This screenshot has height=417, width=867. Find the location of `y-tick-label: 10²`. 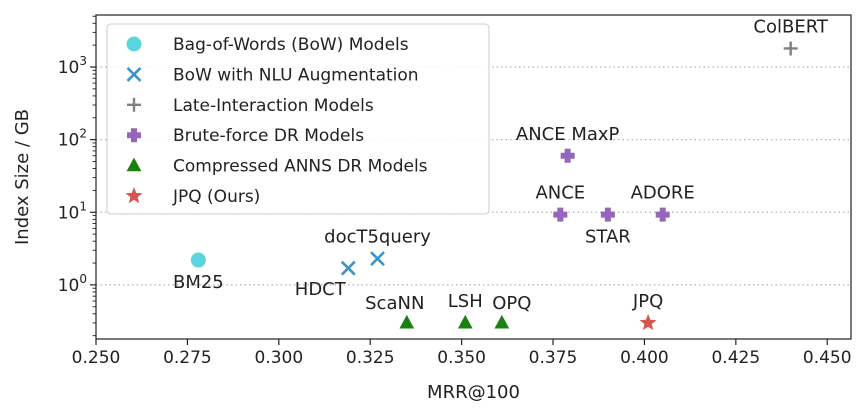

y-tick-label: 10² is located at coordinates (72, 139).